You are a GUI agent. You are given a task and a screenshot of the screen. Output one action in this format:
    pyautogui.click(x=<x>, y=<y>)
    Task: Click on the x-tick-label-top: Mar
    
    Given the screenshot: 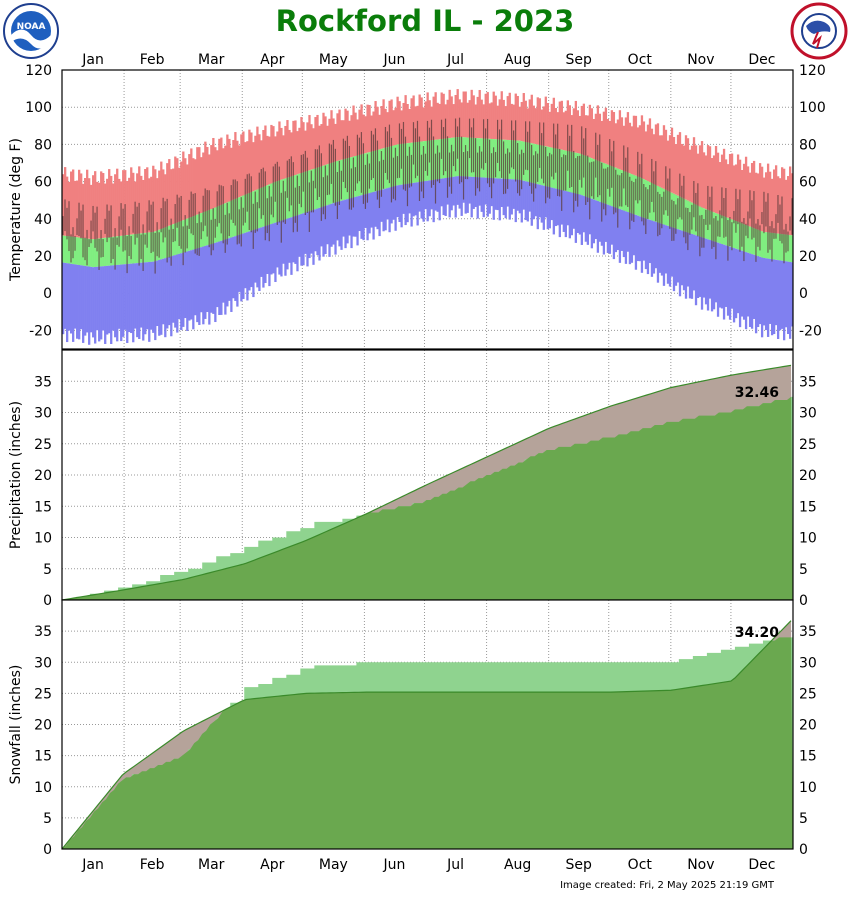 What is the action you would take?
    pyautogui.click(x=211, y=60)
    